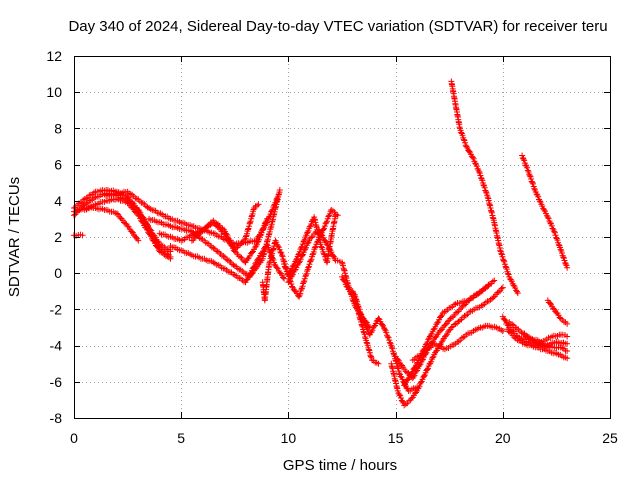 The width and height of the screenshot is (640, 480). Describe the element at coordinates (58, 237) in the screenshot. I see `y-tick-label: 2` at that location.